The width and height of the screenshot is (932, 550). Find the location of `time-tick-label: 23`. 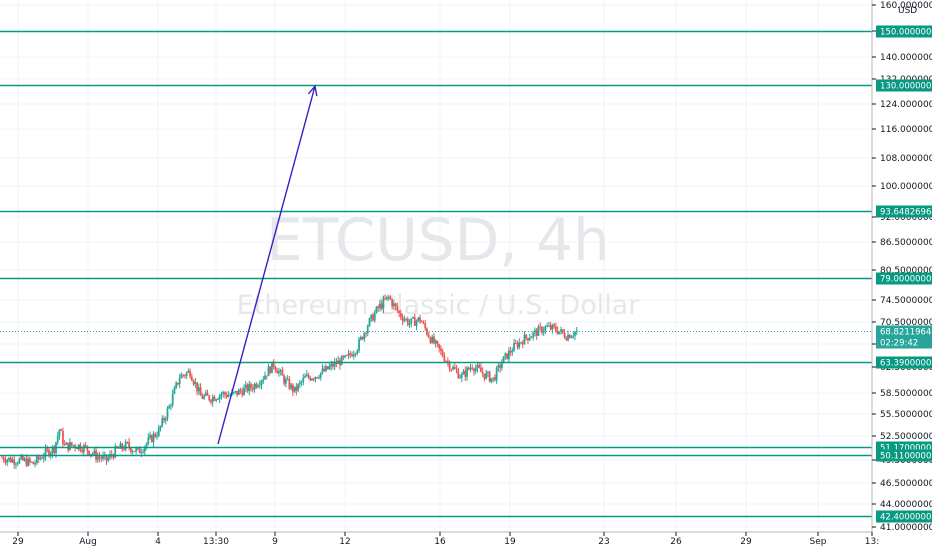

time-tick-label: 23 is located at coordinates (603, 542).